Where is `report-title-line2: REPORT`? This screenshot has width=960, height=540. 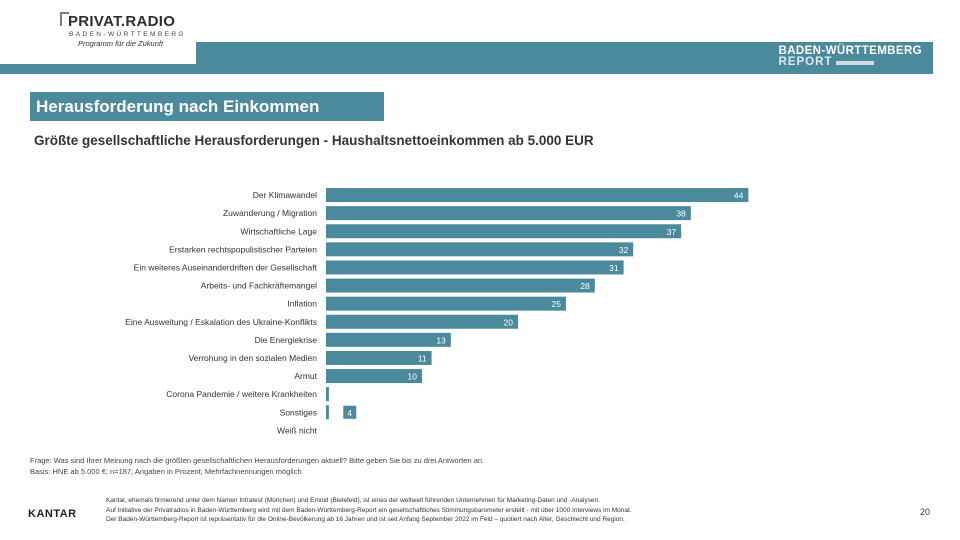 report-title-line2: REPORT is located at coordinates (850, 62).